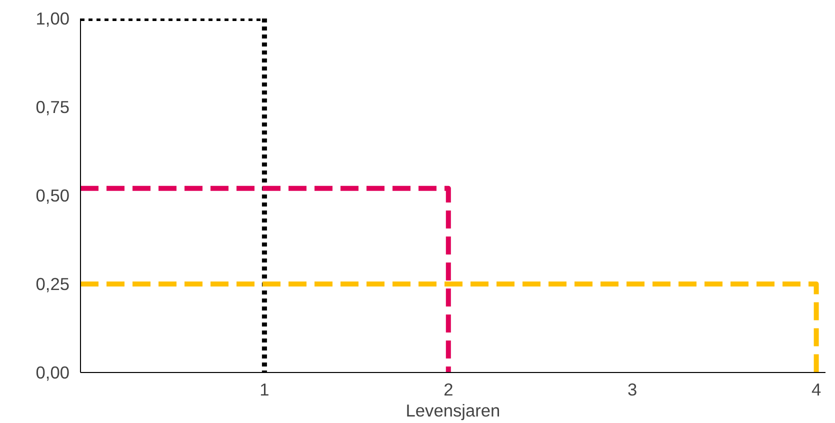  Describe the element at coordinates (53, 196) in the screenshot. I see `y-tick-label: 0,50` at that location.